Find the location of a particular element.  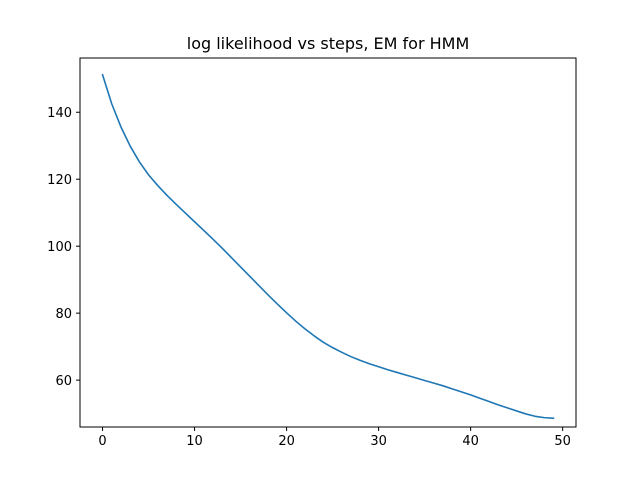

chart-title: log likelihood vs steps, EM for HMM is located at coordinates (328, 43).